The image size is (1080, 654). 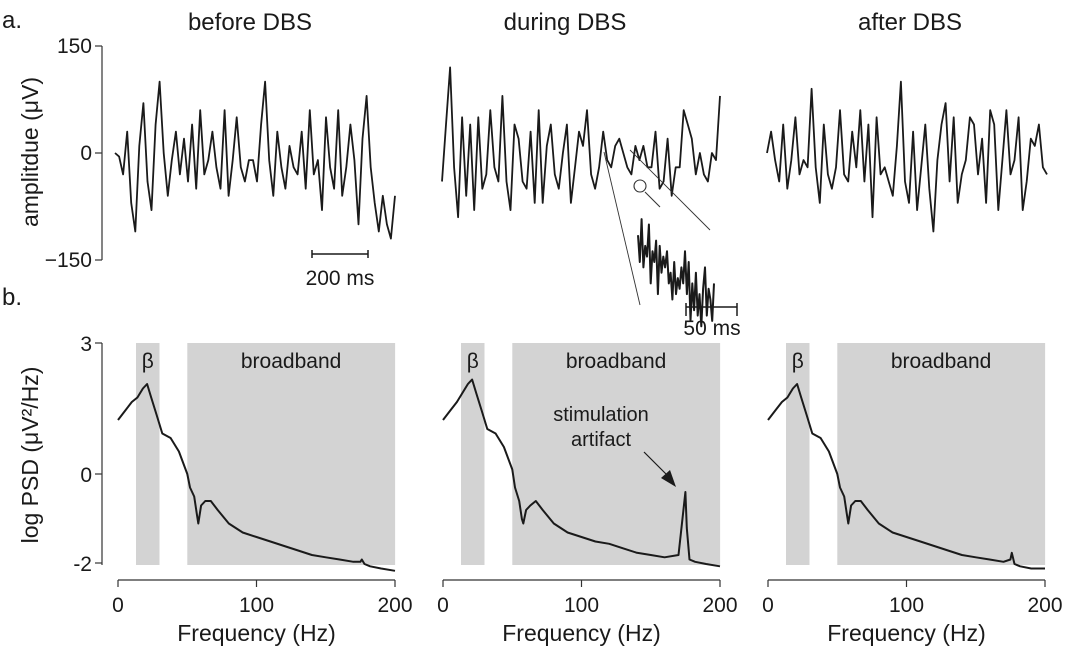 I want to click on x-axis-label-before: Frequency (Hz), so click(x=256, y=633).